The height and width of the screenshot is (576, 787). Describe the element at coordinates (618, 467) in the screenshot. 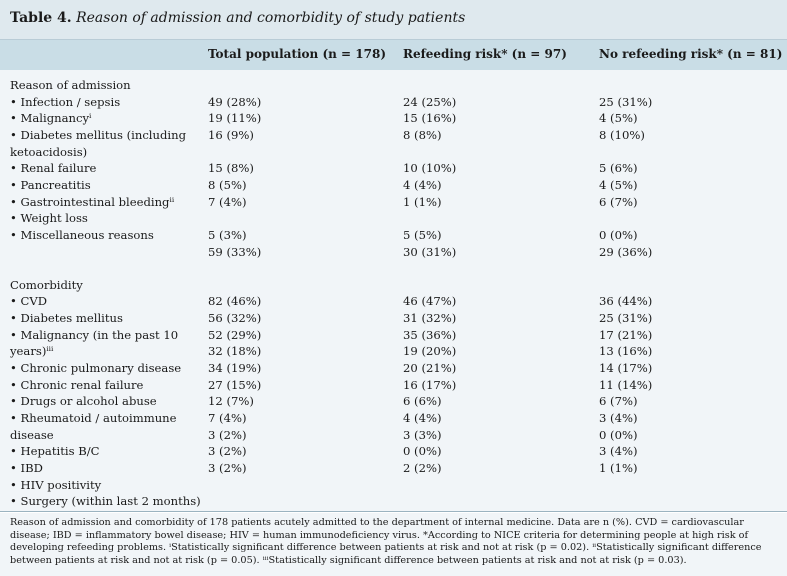

I see `cell-no-refeeding-risk: 1 (1%)` at that location.